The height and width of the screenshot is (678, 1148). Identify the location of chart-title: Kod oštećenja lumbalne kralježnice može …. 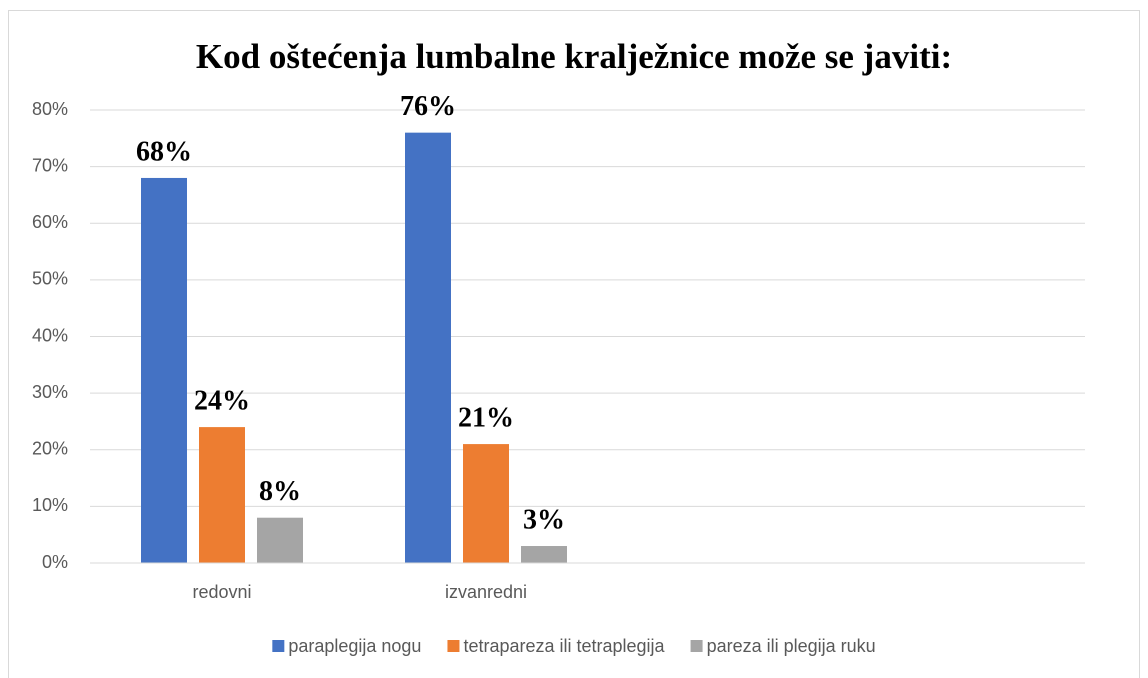
(574, 56).